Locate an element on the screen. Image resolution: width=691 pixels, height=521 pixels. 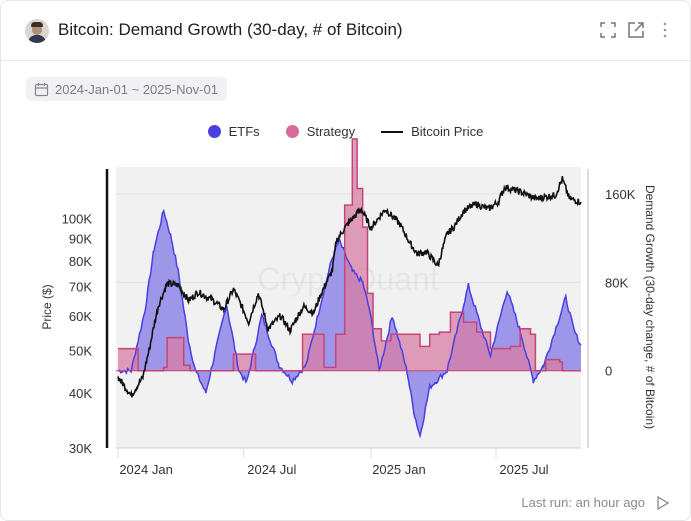
left-tick-label: 30K is located at coordinates (80, 448).